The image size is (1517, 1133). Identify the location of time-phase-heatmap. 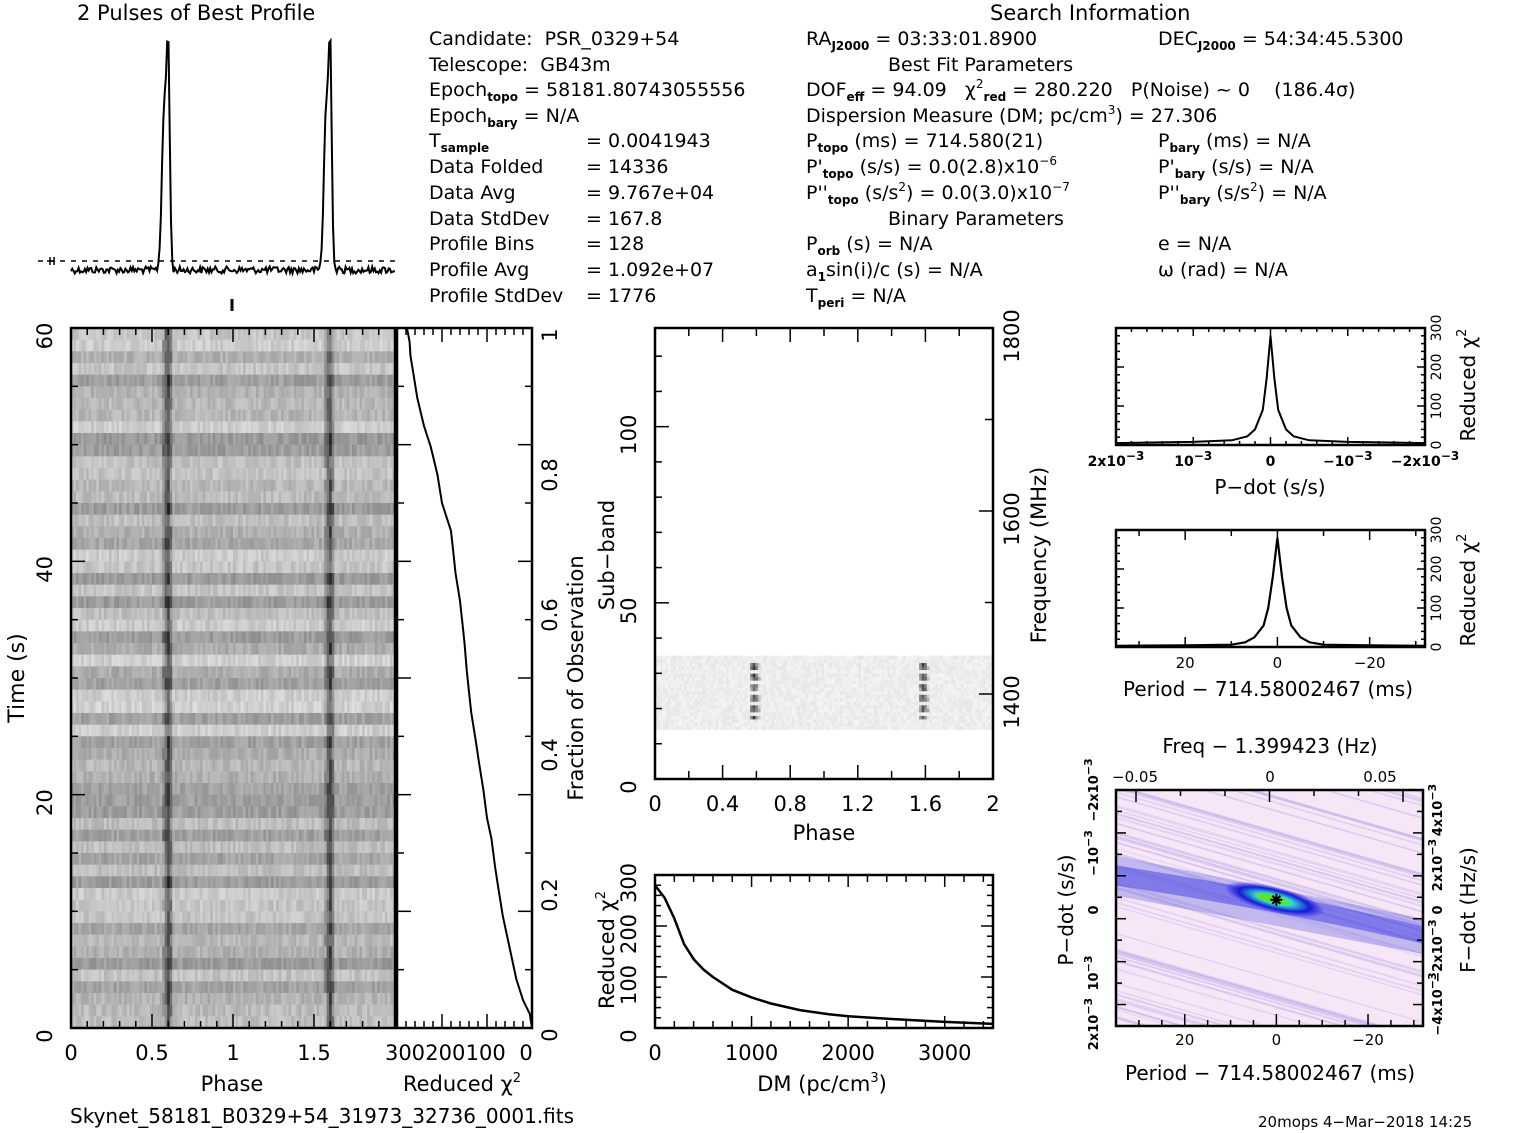
(233, 678).